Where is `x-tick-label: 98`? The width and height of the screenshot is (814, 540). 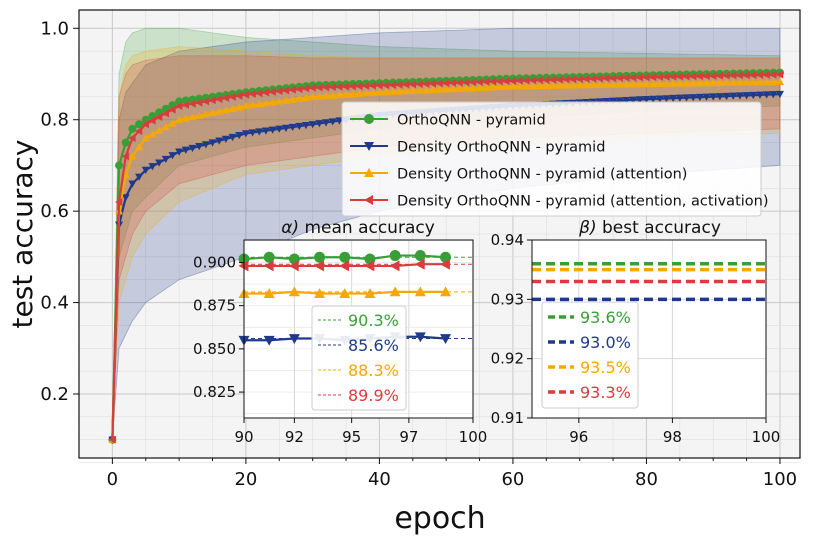 x-tick-label: 98 is located at coordinates (672, 437).